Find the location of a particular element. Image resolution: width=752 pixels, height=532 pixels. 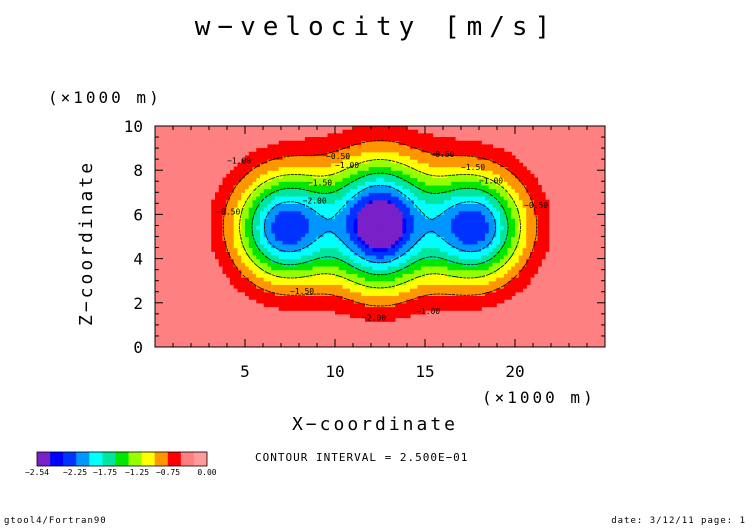

z-axis-unit: (×1000 m) is located at coordinates (105, 97).